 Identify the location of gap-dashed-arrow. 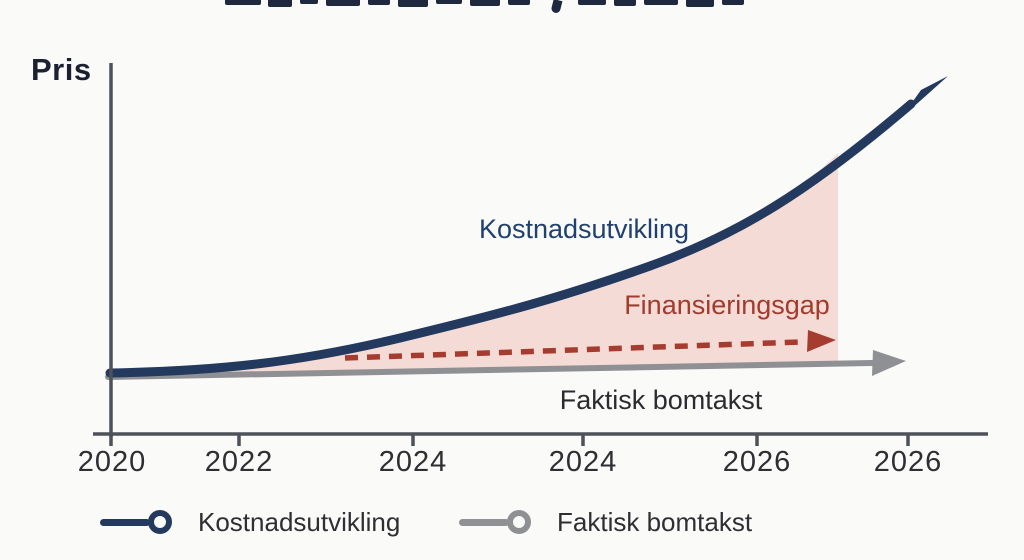
(572, 350).